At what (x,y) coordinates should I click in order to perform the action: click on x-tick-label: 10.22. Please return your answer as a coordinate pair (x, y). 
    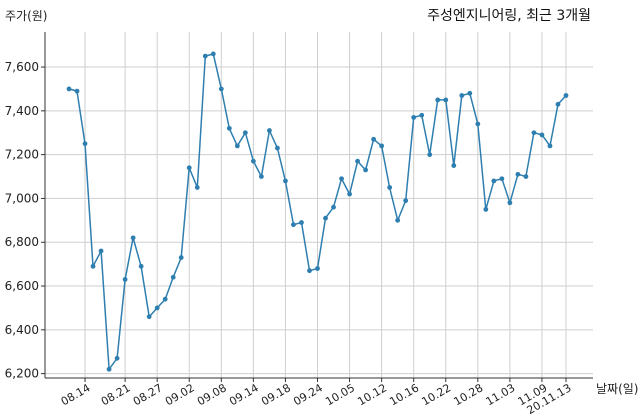
    Looking at the image, I should click on (436, 394).